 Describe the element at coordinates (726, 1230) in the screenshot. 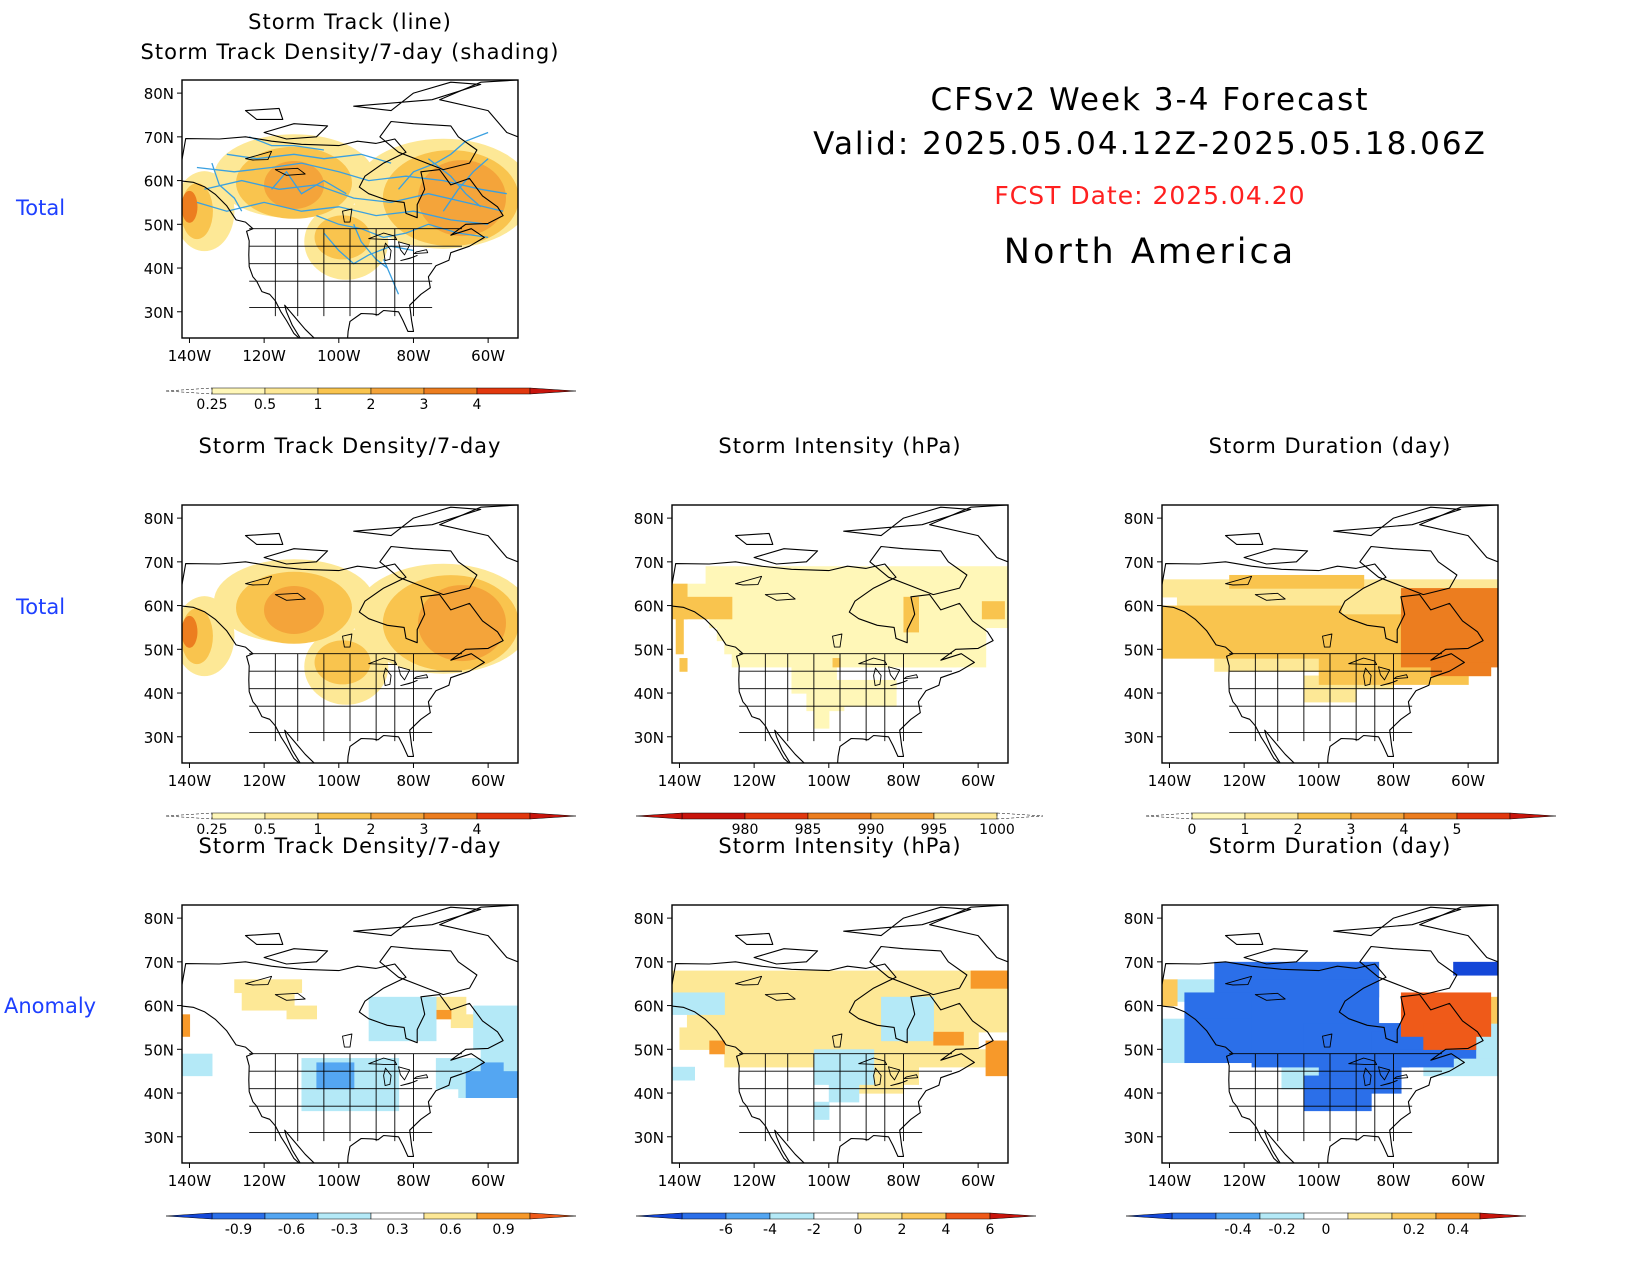

I see `colorbar-label: -6` at that location.